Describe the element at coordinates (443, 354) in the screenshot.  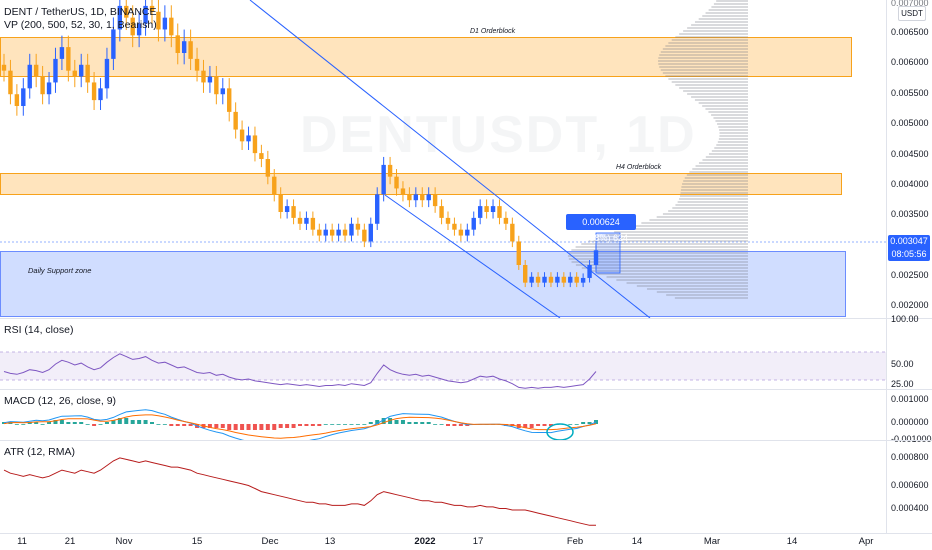
I see `rsi-pane` at that location.